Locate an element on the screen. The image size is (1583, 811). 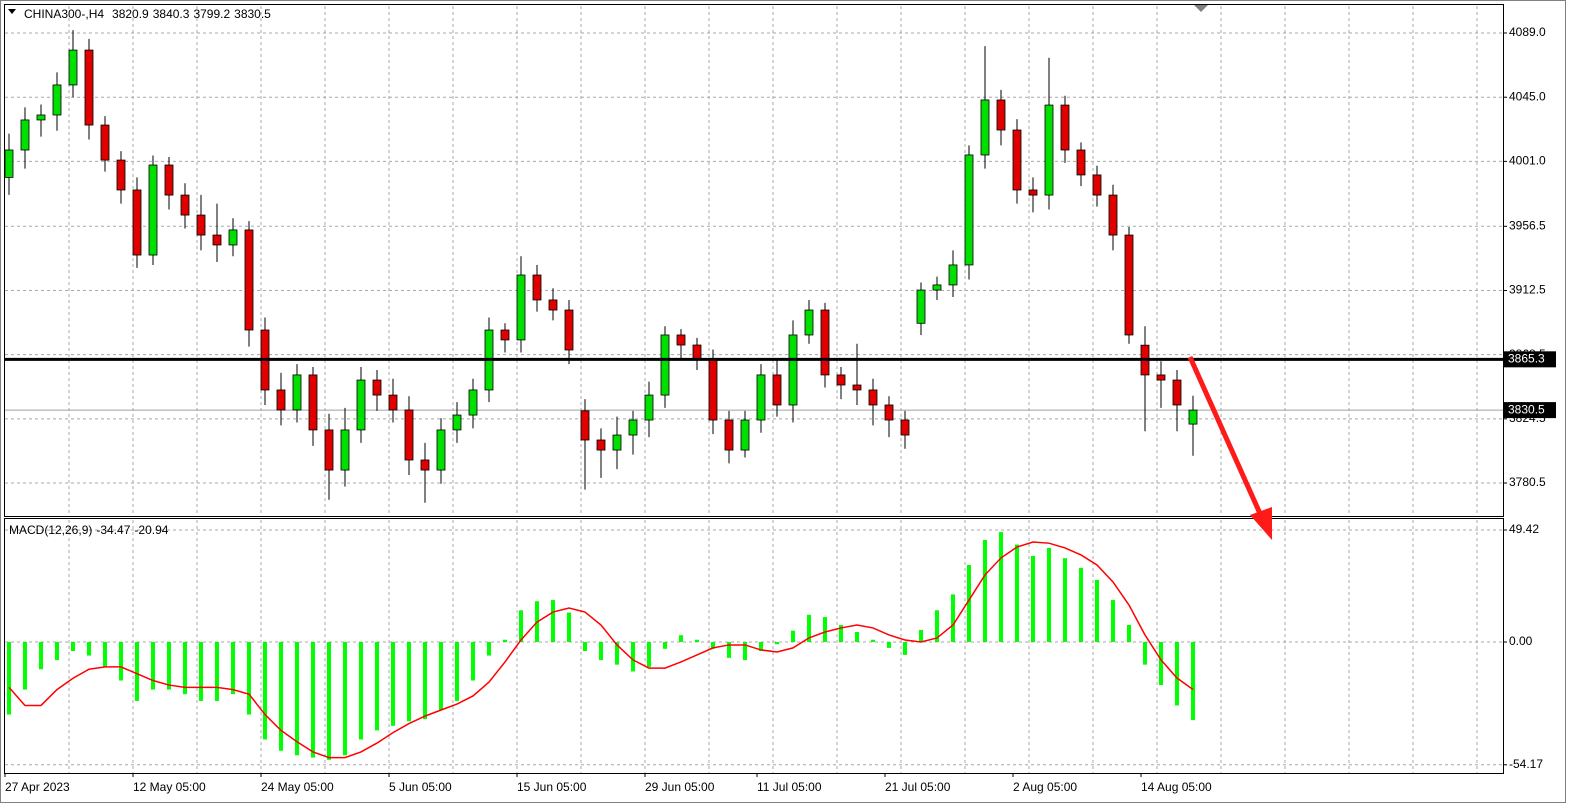
macd-value: -34.47 is located at coordinates (113, 530).